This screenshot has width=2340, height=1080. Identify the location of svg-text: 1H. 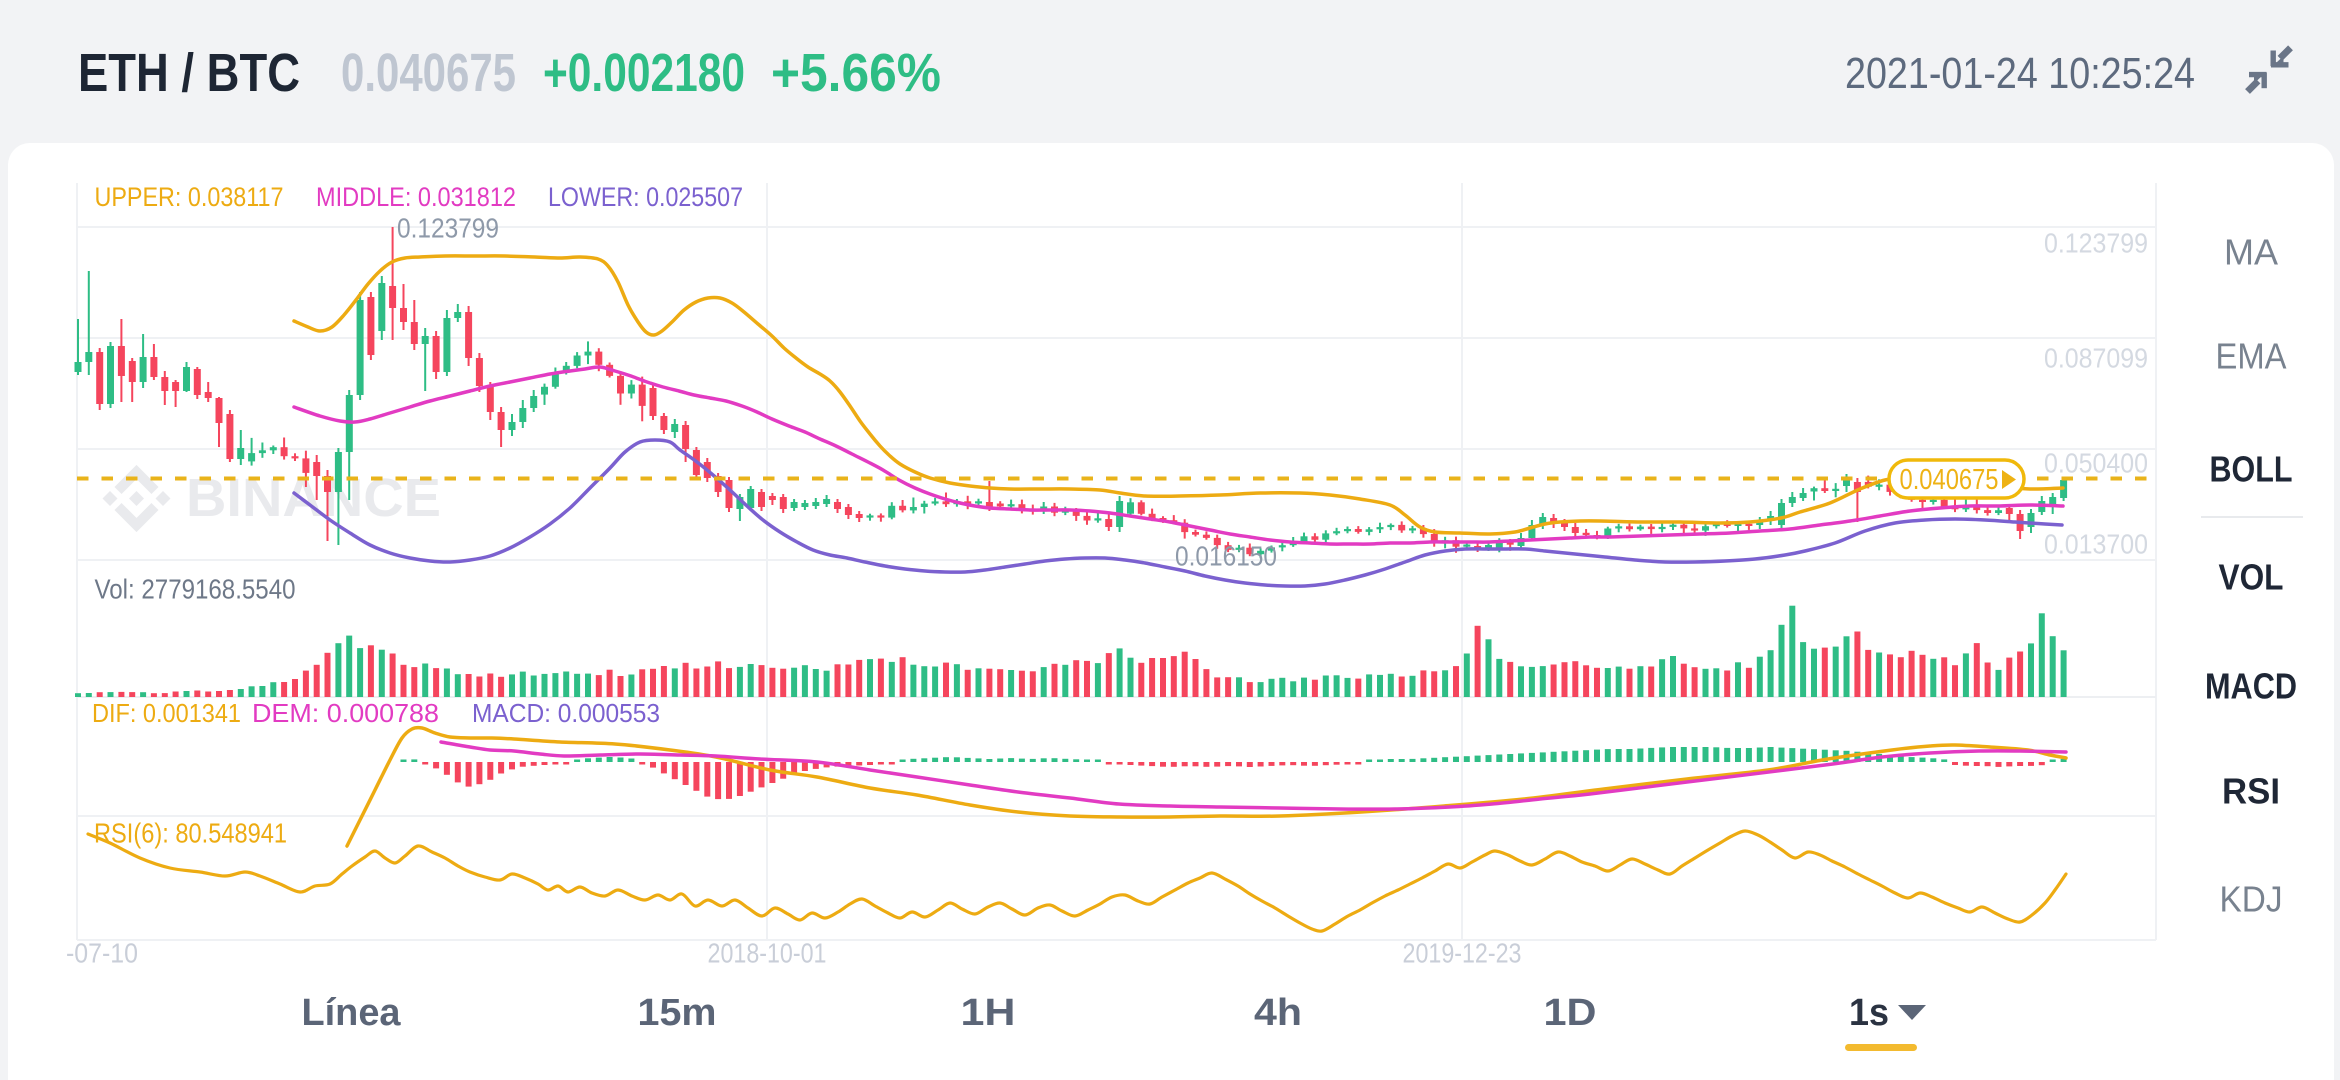
(988, 1013).